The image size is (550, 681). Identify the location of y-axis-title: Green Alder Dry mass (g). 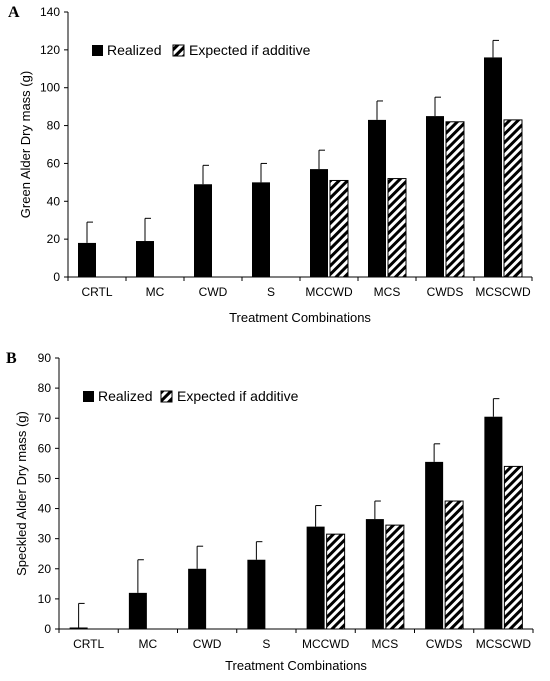
(25, 144).